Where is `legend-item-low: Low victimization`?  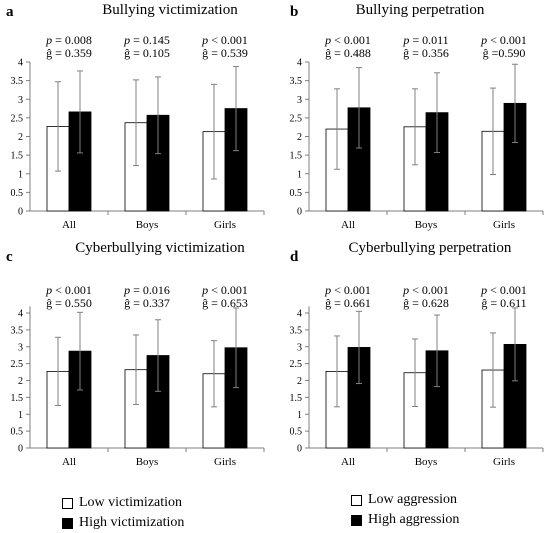
legend-item-low: Low victimization is located at coordinates (123, 503).